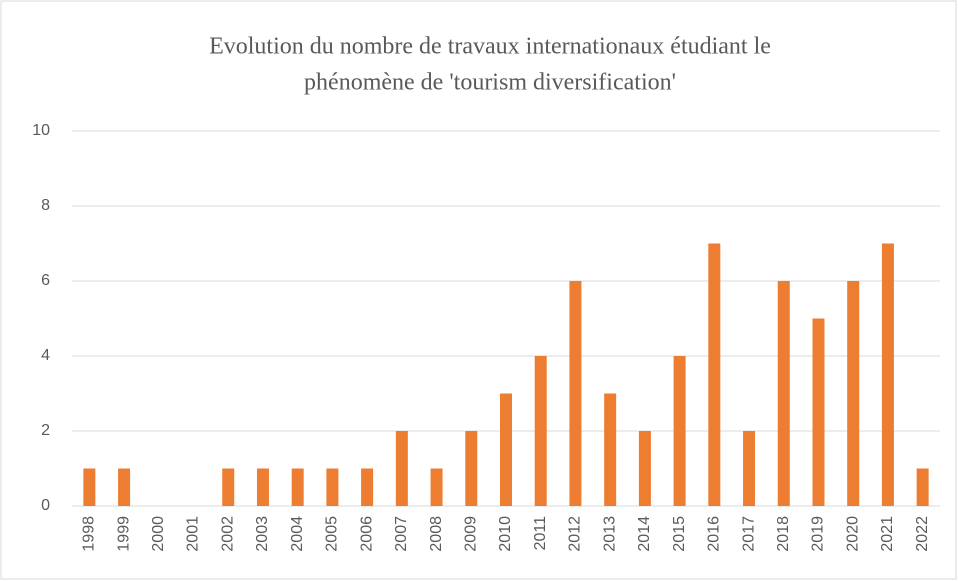  Describe the element at coordinates (679, 534) in the screenshot. I see `x-tick-label: 2015` at that location.